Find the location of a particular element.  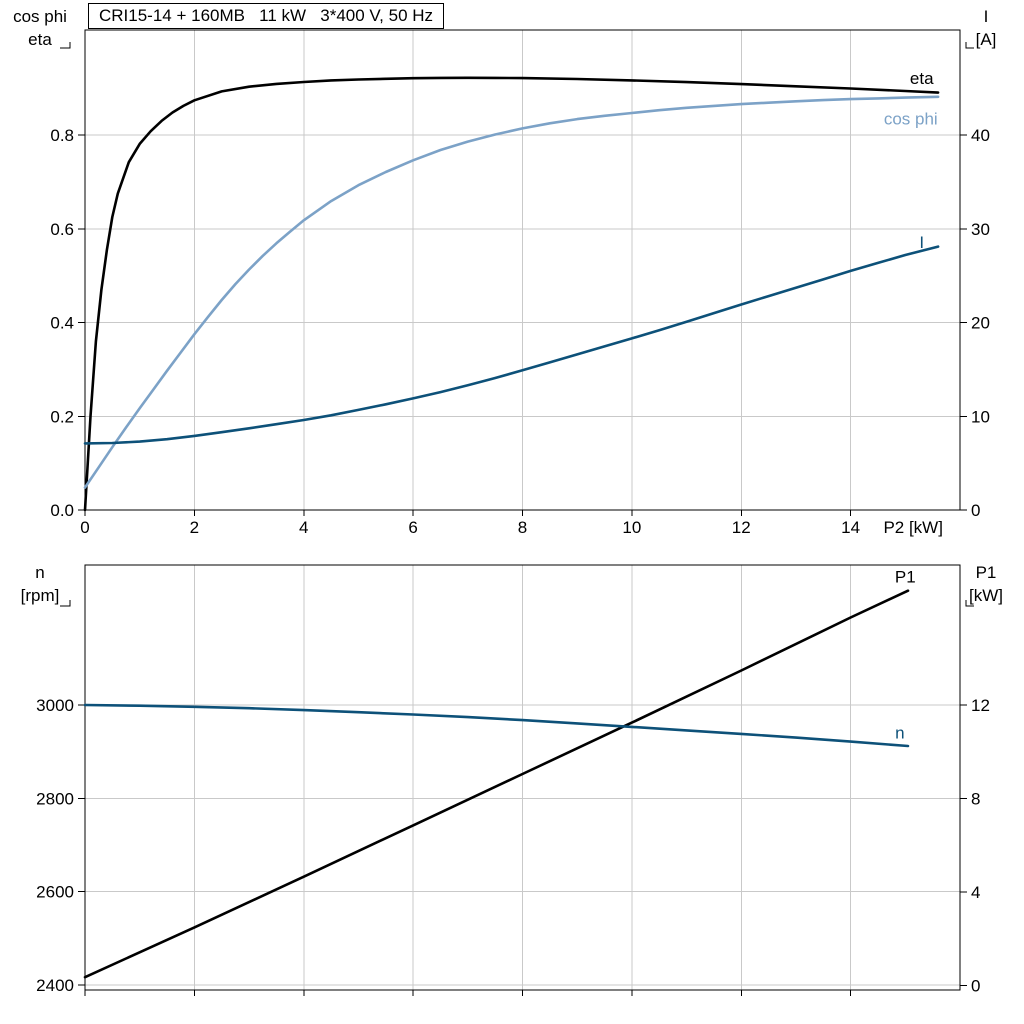

chart-title-box: CRI15-14 + 160MB 11 kW 3*400 V, 50 Hz is located at coordinates (266, 16).